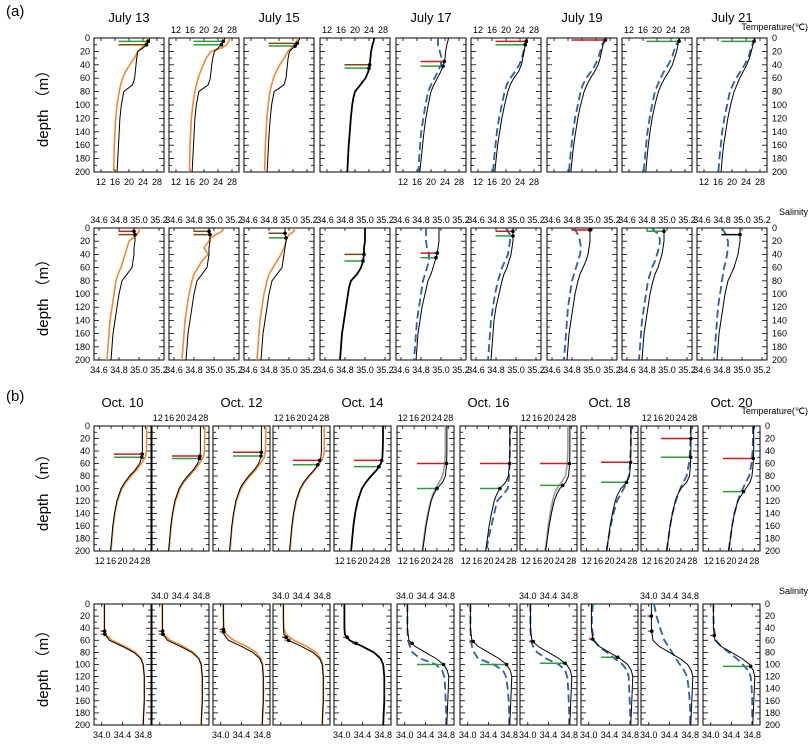 This screenshot has width=812, height=755. What do you see at coordinates (279, 418) in the screenshot?
I see `x-tick-label-top: 12` at bounding box center [279, 418].